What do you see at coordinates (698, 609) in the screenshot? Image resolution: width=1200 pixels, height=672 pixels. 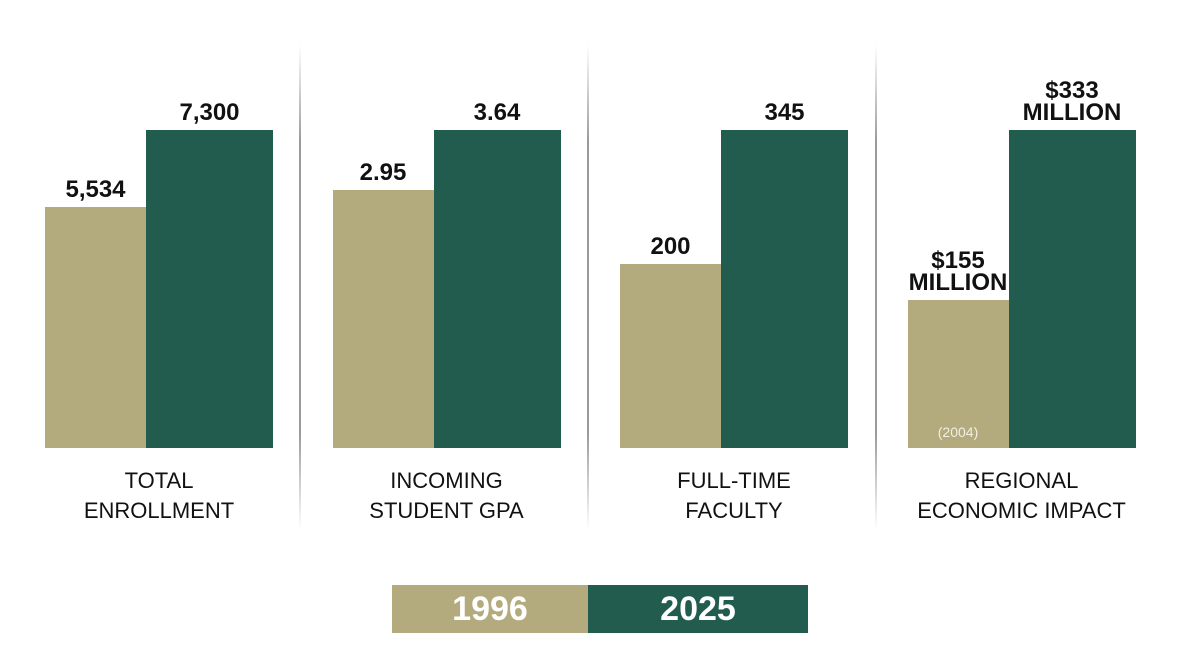 I see `legend-item: 2025` at bounding box center [698, 609].